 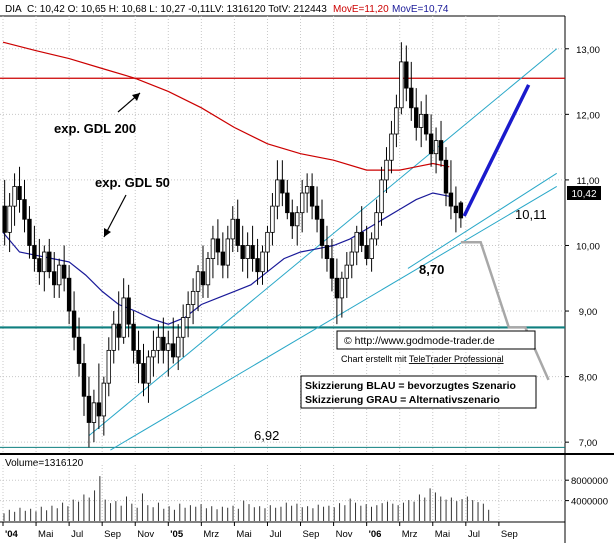 What do you see at coordinates (375, 534) in the screenshot?
I see `time-tick-label: '06` at bounding box center [375, 534].